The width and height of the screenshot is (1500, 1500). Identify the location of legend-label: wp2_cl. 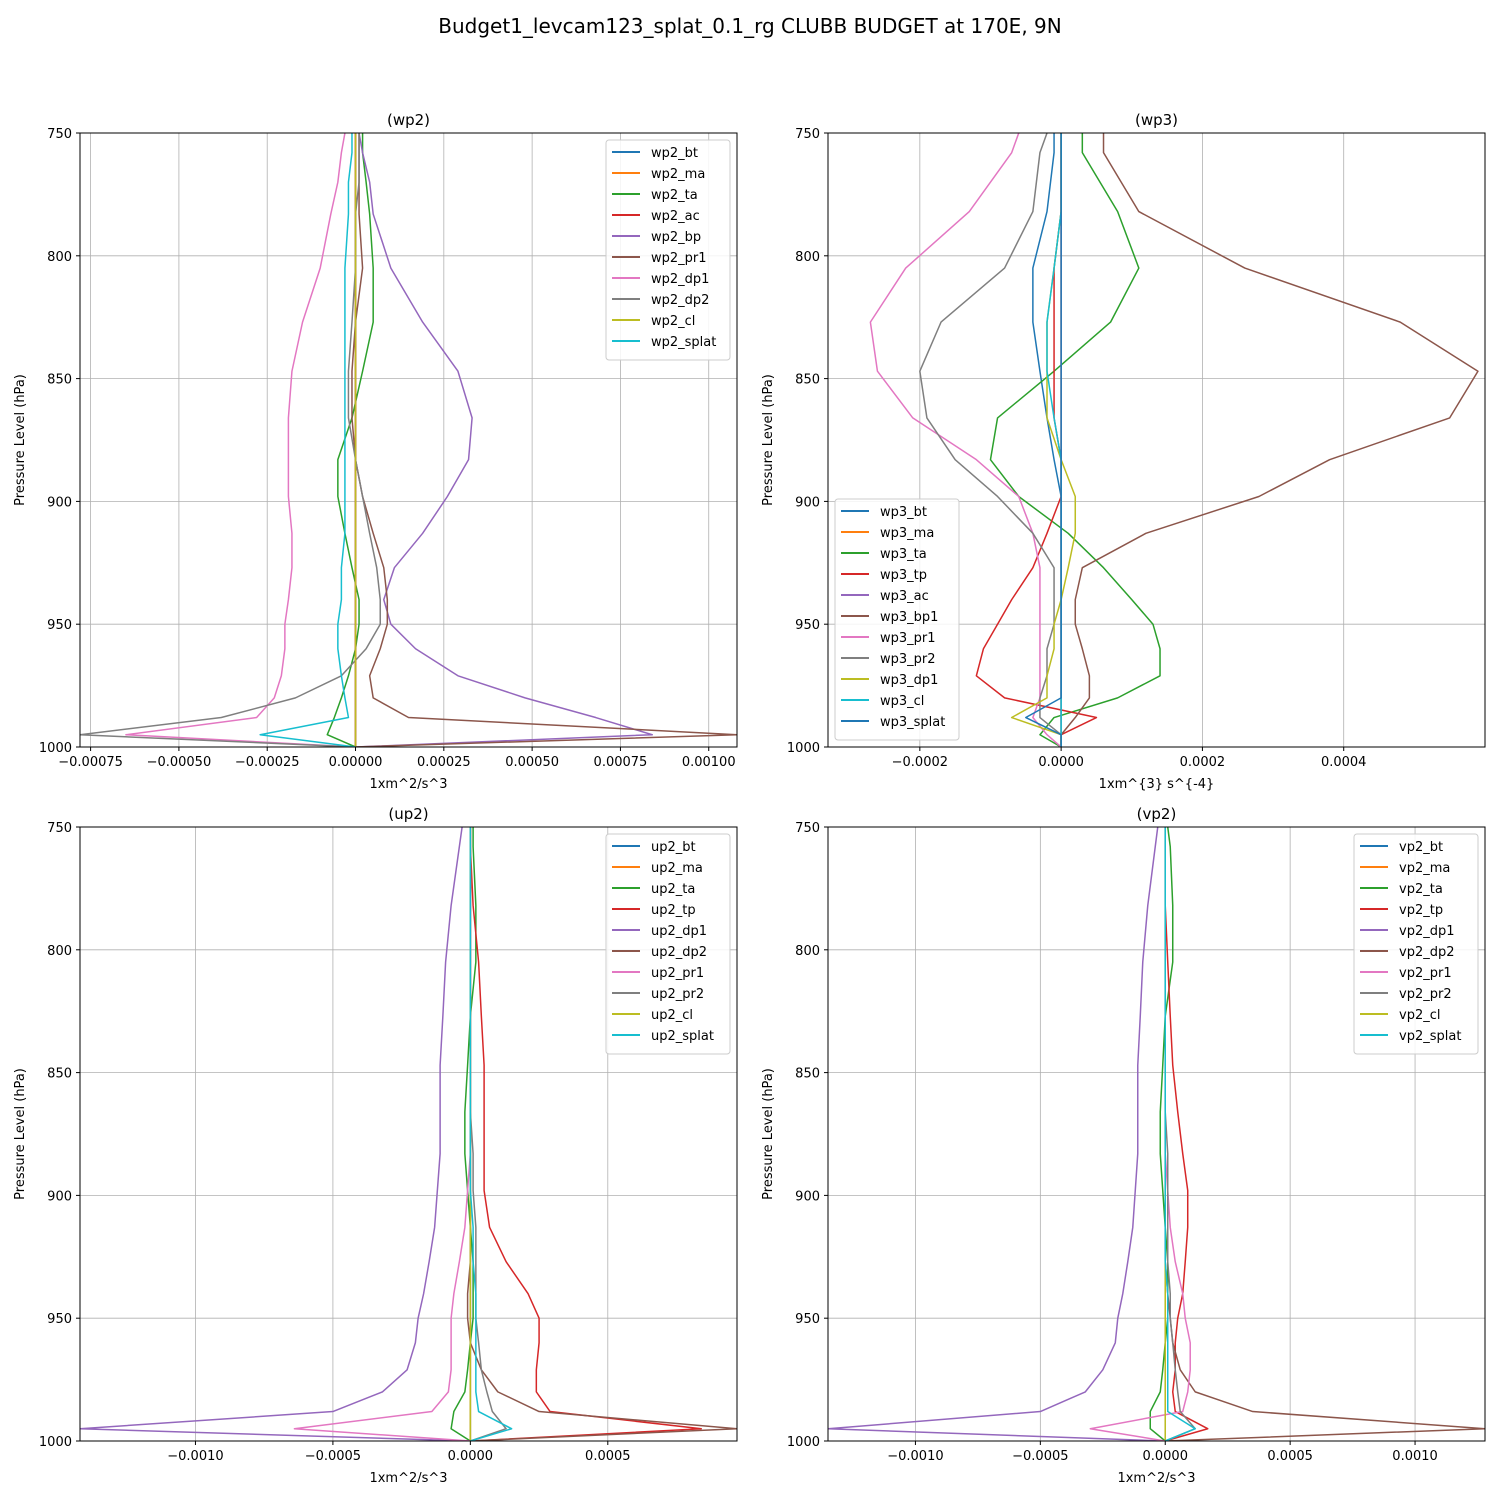
(673, 321).